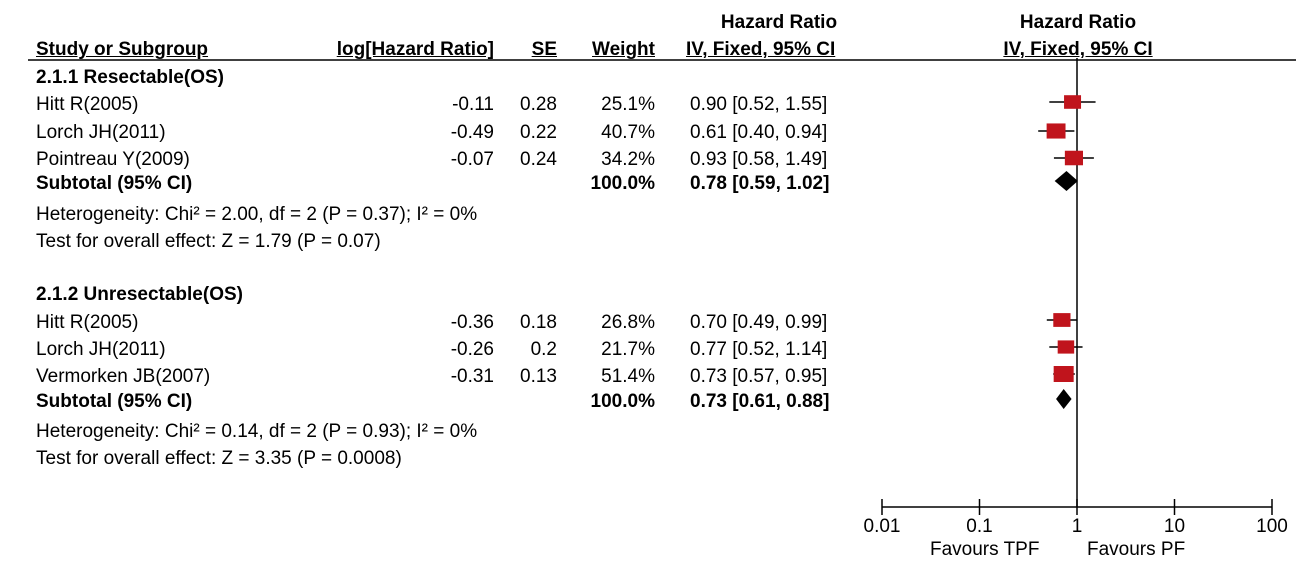  What do you see at coordinates (538, 132) in the screenshot?
I see `study-se: 0.22` at bounding box center [538, 132].